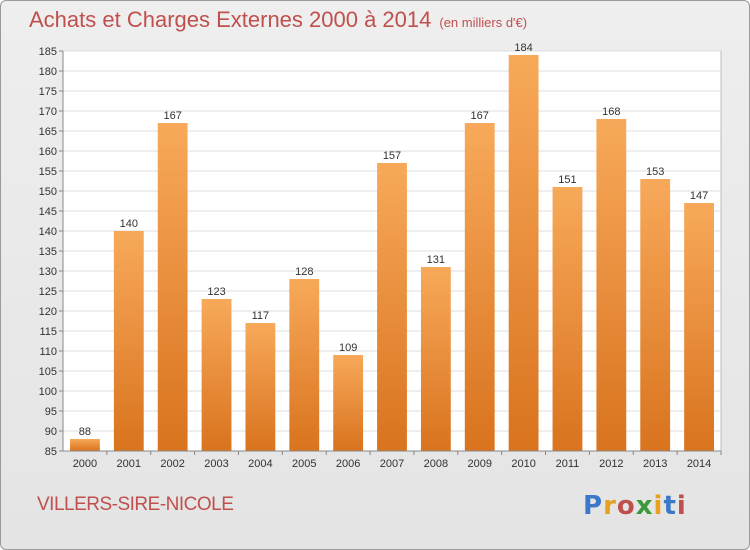 The height and width of the screenshot is (550, 750). What do you see at coordinates (392, 464) in the screenshot?
I see `x-tick-label: 2007` at bounding box center [392, 464].